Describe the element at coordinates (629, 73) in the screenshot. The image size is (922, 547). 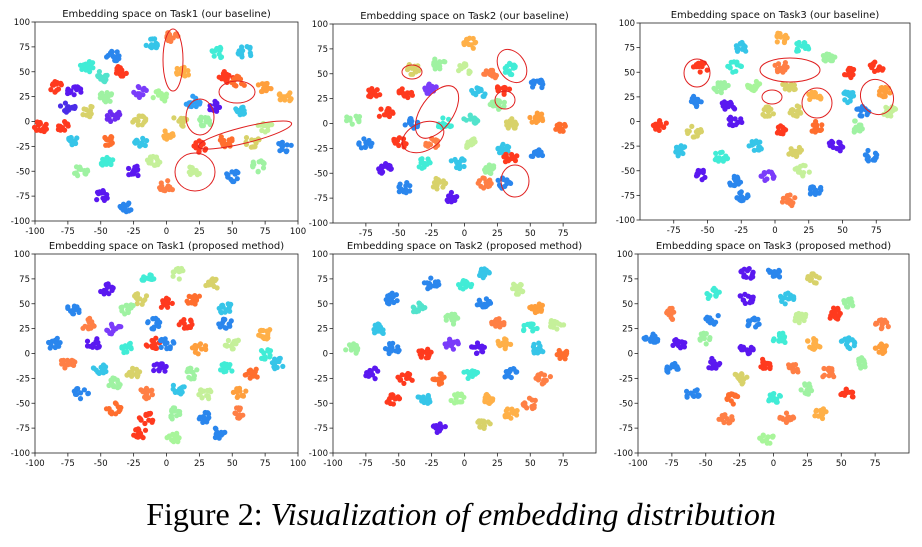
I see `y-tick-label: 50` at that location.